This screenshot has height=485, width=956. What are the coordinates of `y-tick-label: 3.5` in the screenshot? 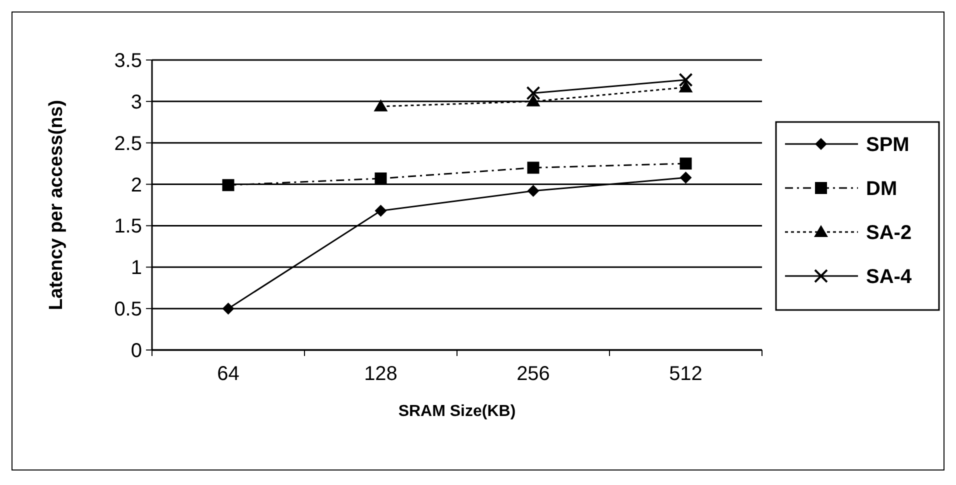 It's located at (128, 61).